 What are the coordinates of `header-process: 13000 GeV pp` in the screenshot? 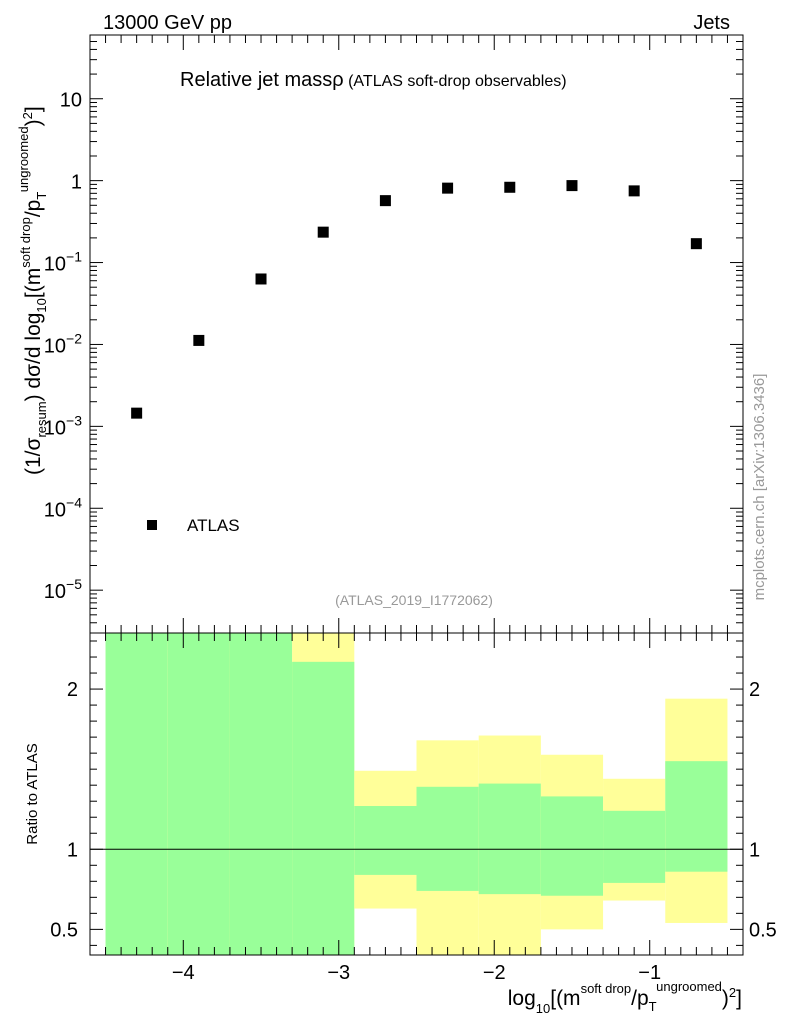 It's located at (167, 23).